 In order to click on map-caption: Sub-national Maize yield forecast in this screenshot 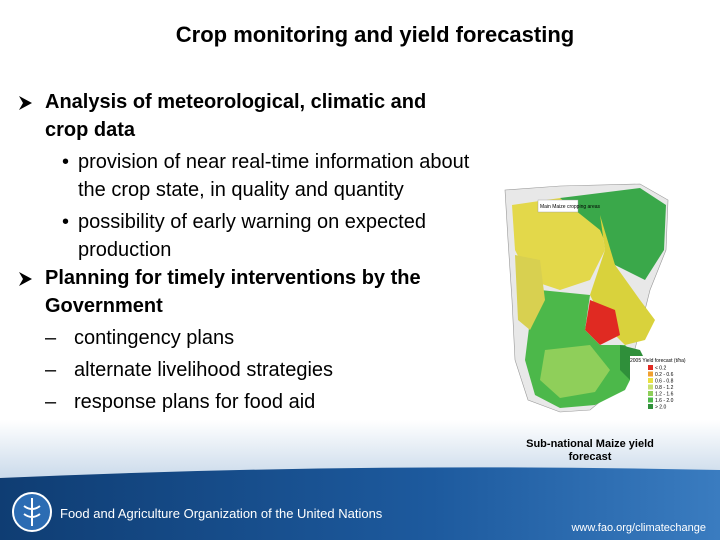, I will do `click(590, 450)`.